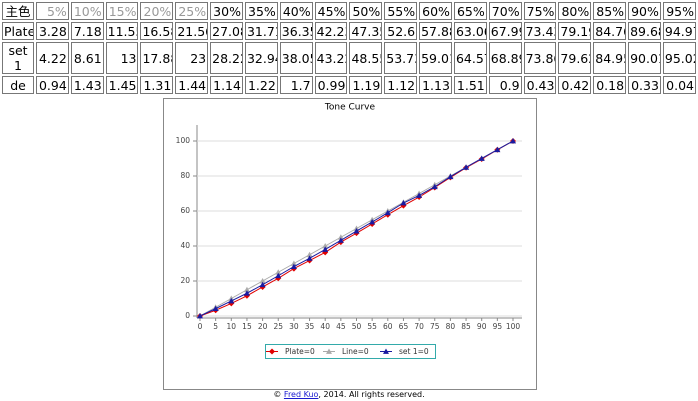 Image resolution: width=698 pixels, height=401 pixels. Describe the element at coordinates (350, 108) in the screenshot. I see `chart-title: Tone Curve` at that location.